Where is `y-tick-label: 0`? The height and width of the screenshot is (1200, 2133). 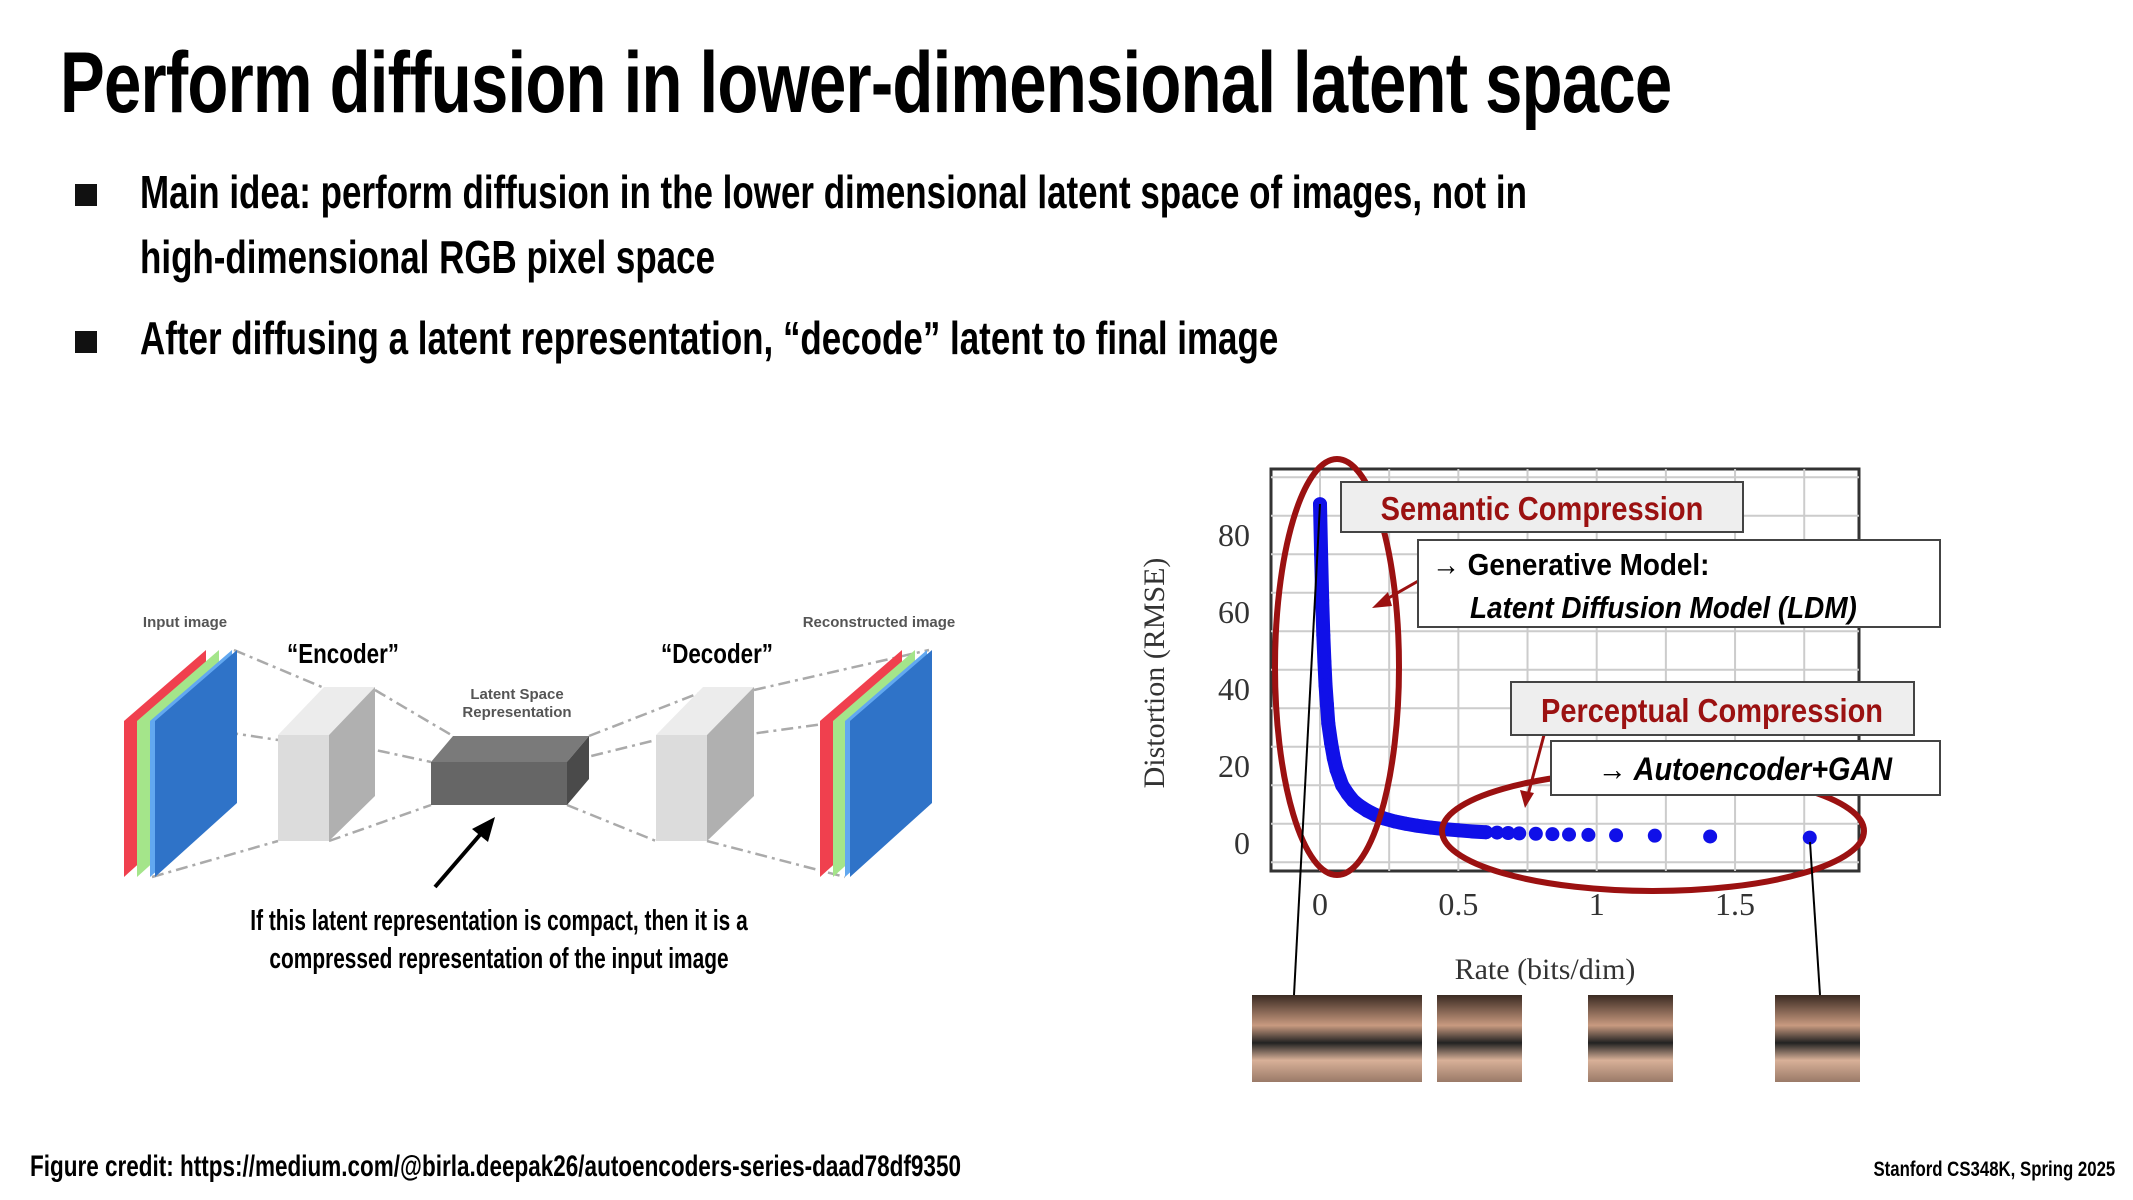
y-tick-label: 0 is located at coordinates (1242, 843).